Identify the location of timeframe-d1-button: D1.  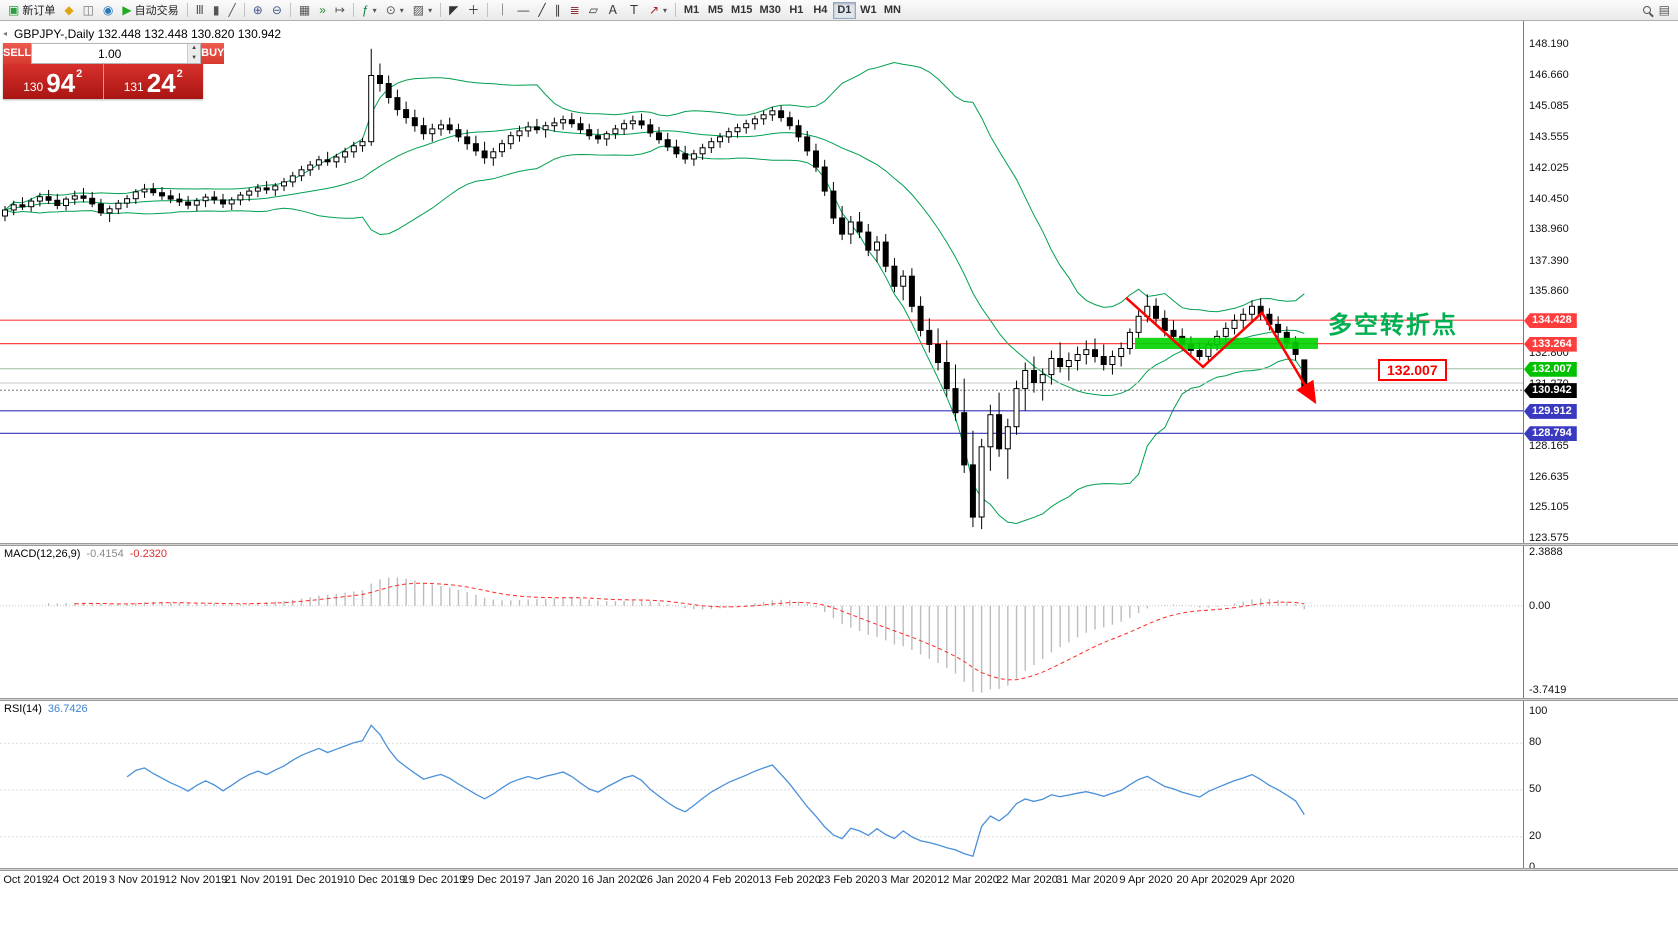
(844, 10).